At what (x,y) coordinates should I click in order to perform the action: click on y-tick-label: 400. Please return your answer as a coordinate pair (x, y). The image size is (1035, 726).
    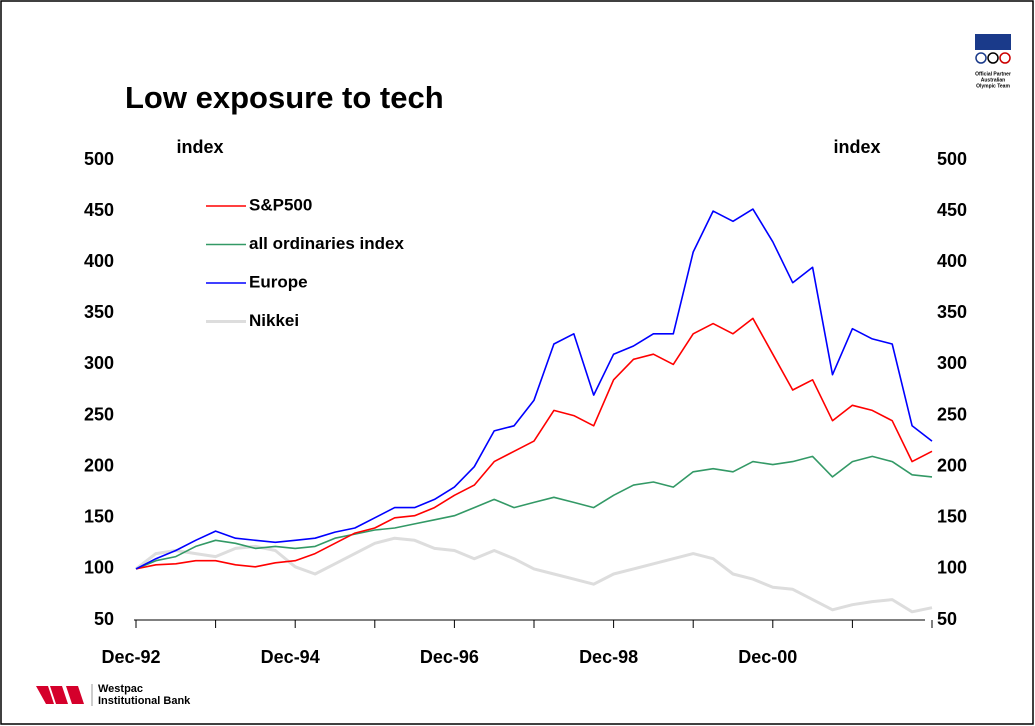
    Looking at the image, I should click on (99, 261).